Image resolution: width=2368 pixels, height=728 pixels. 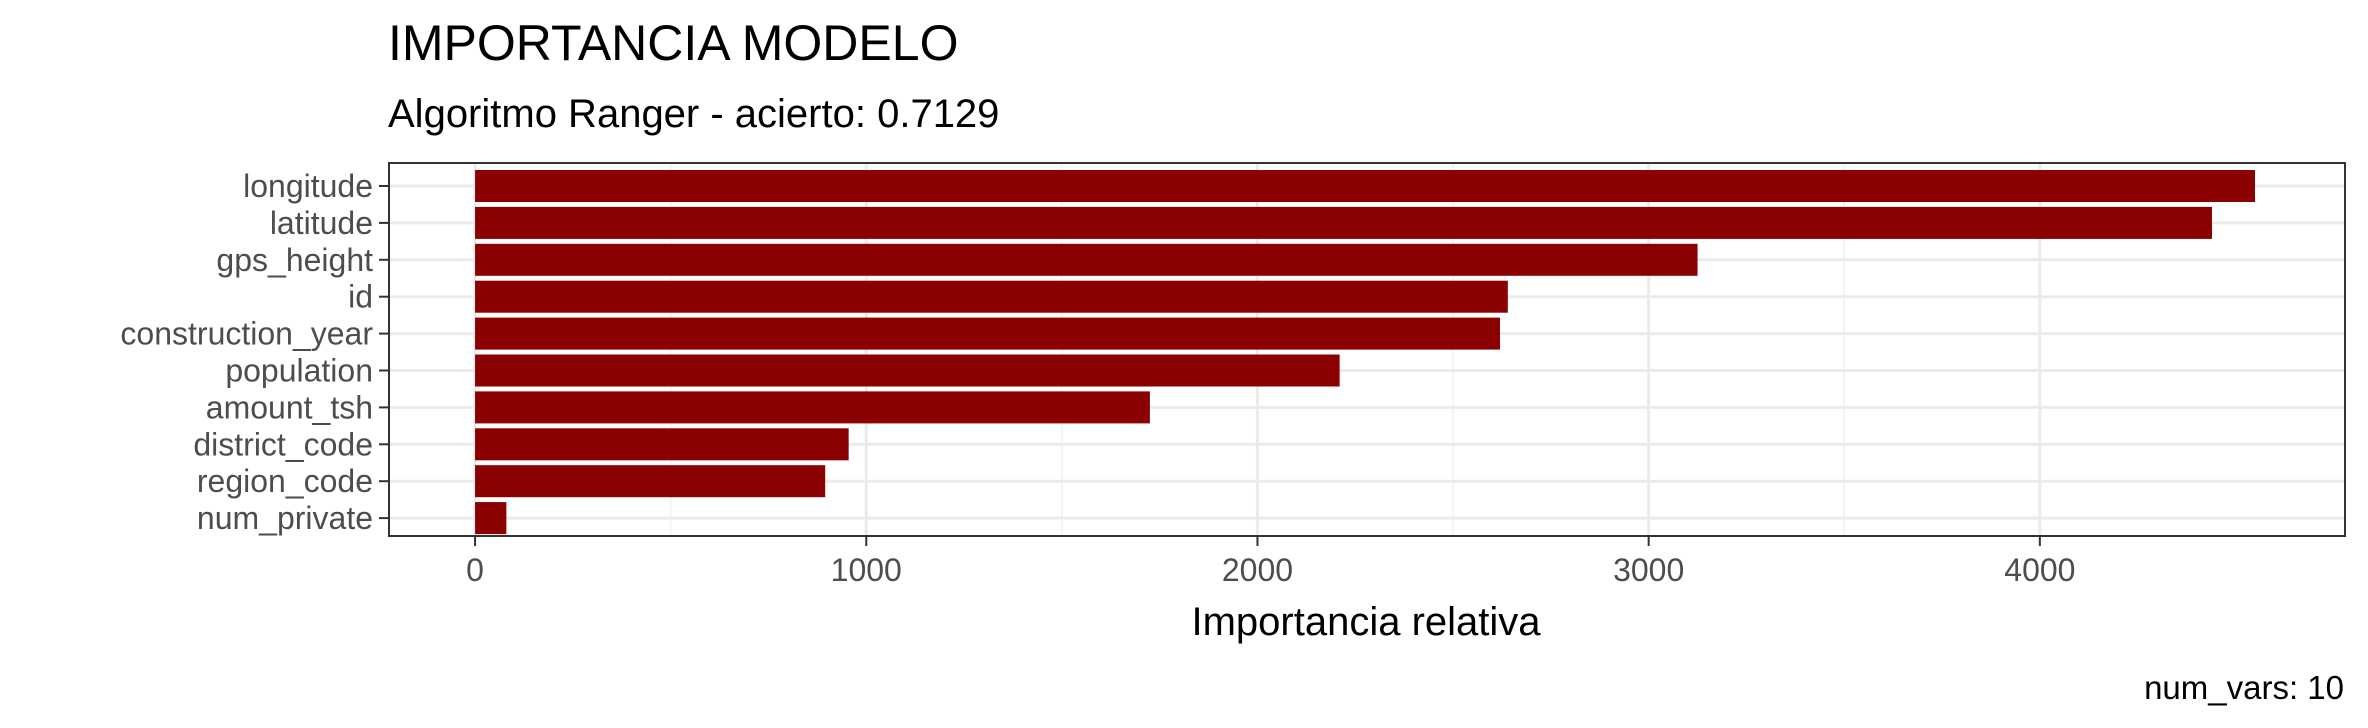 What do you see at coordinates (988, 333) in the screenshot?
I see `bar-construction_year` at bounding box center [988, 333].